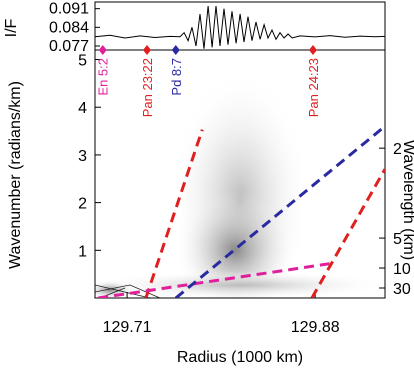 This screenshot has height=376, width=414. Describe the element at coordinates (240, 357) in the screenshot. I see `x-label: Radius (1000 km)` at that location.